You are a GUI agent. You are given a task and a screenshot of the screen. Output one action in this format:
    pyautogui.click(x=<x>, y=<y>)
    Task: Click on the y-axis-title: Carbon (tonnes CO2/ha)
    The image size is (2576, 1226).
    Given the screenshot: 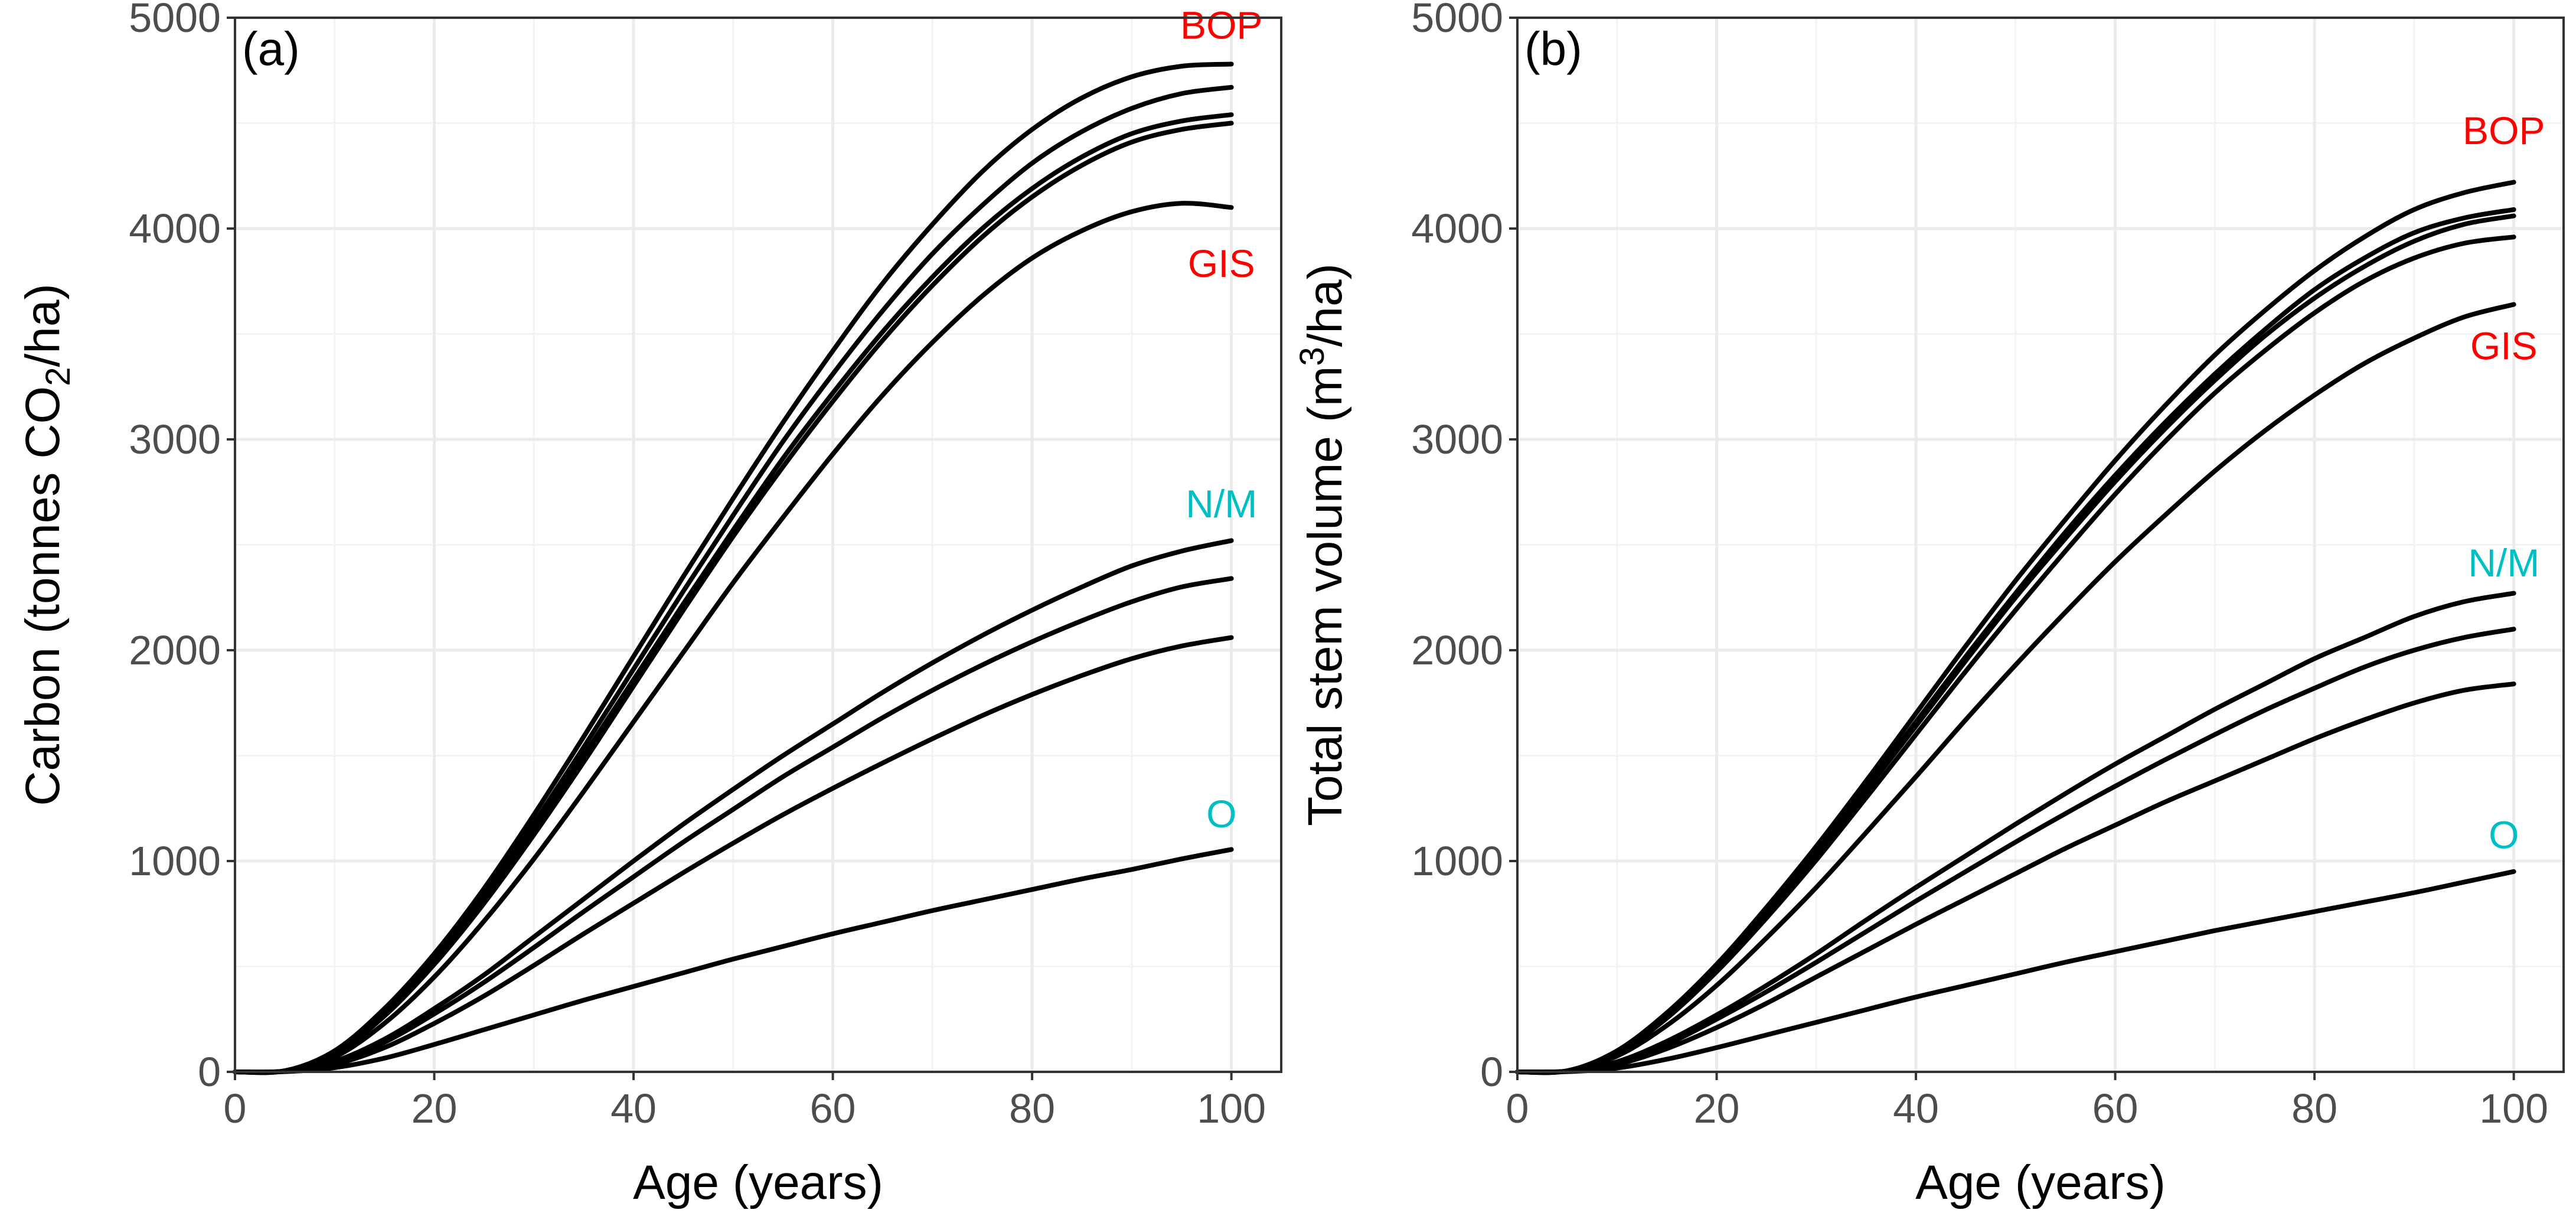 What is the action you would take?
    pyautogui.click(x=46, y=544)
    